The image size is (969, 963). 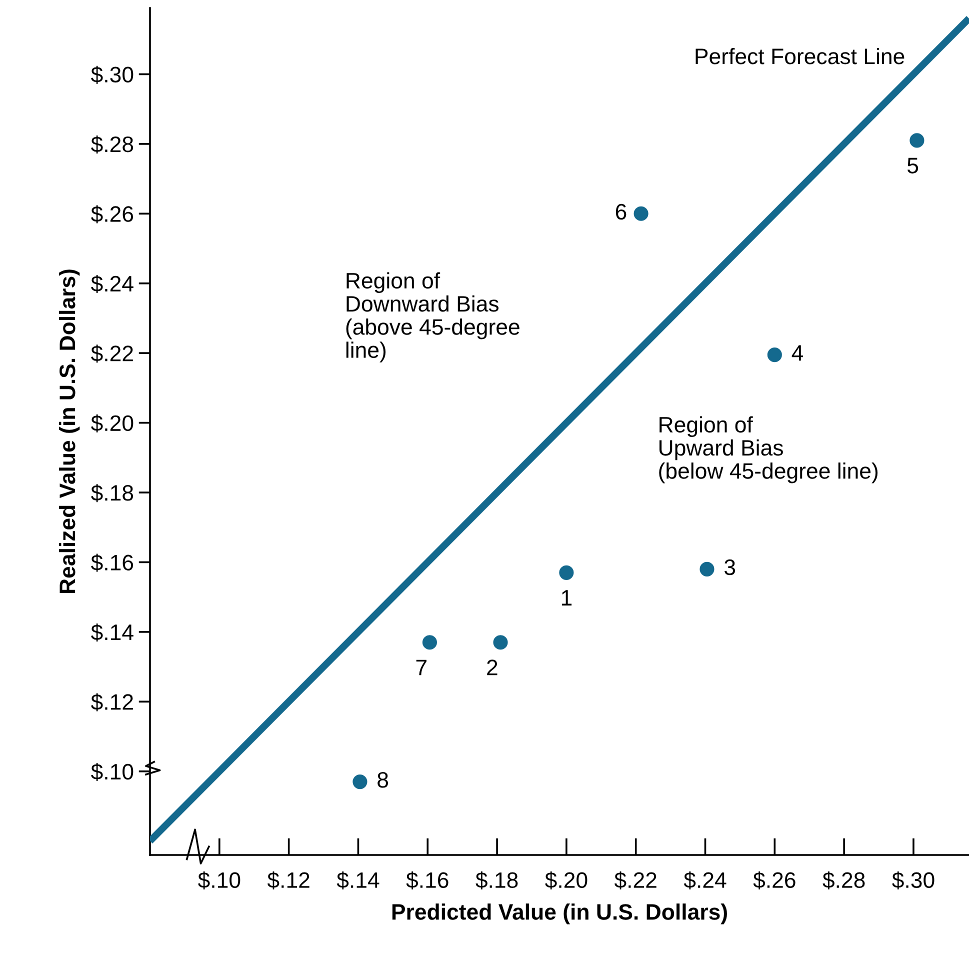 What do you see at coordinates (112, 771) in the screenshot?
I see `y-tick-label: $.10` at bounding box center [112, 771].